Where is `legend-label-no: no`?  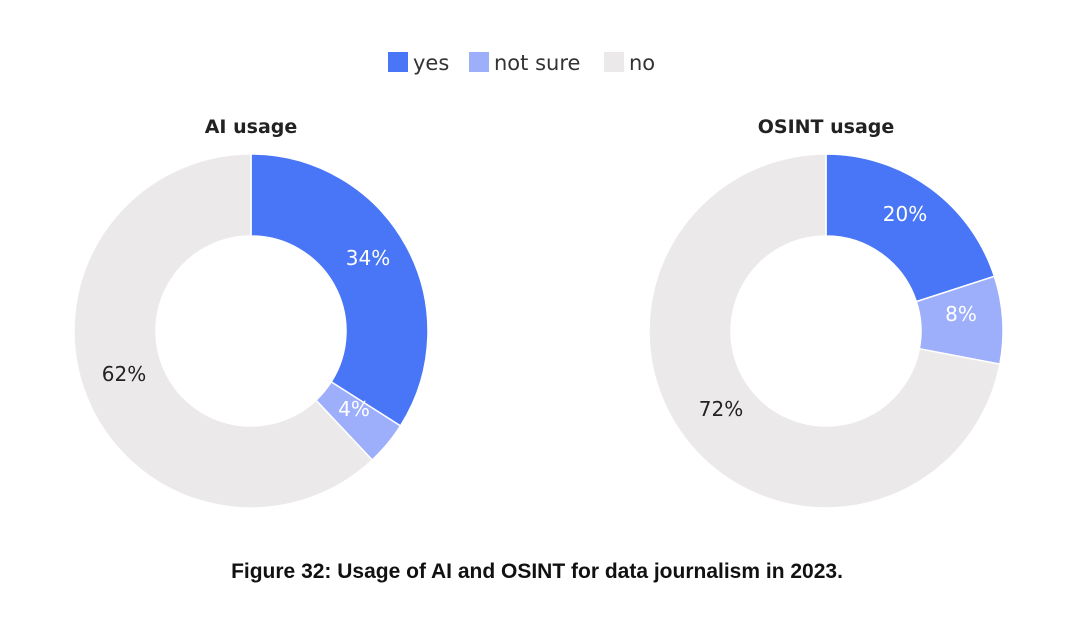
legend-label-no: no is located at coordinates (642, 63).